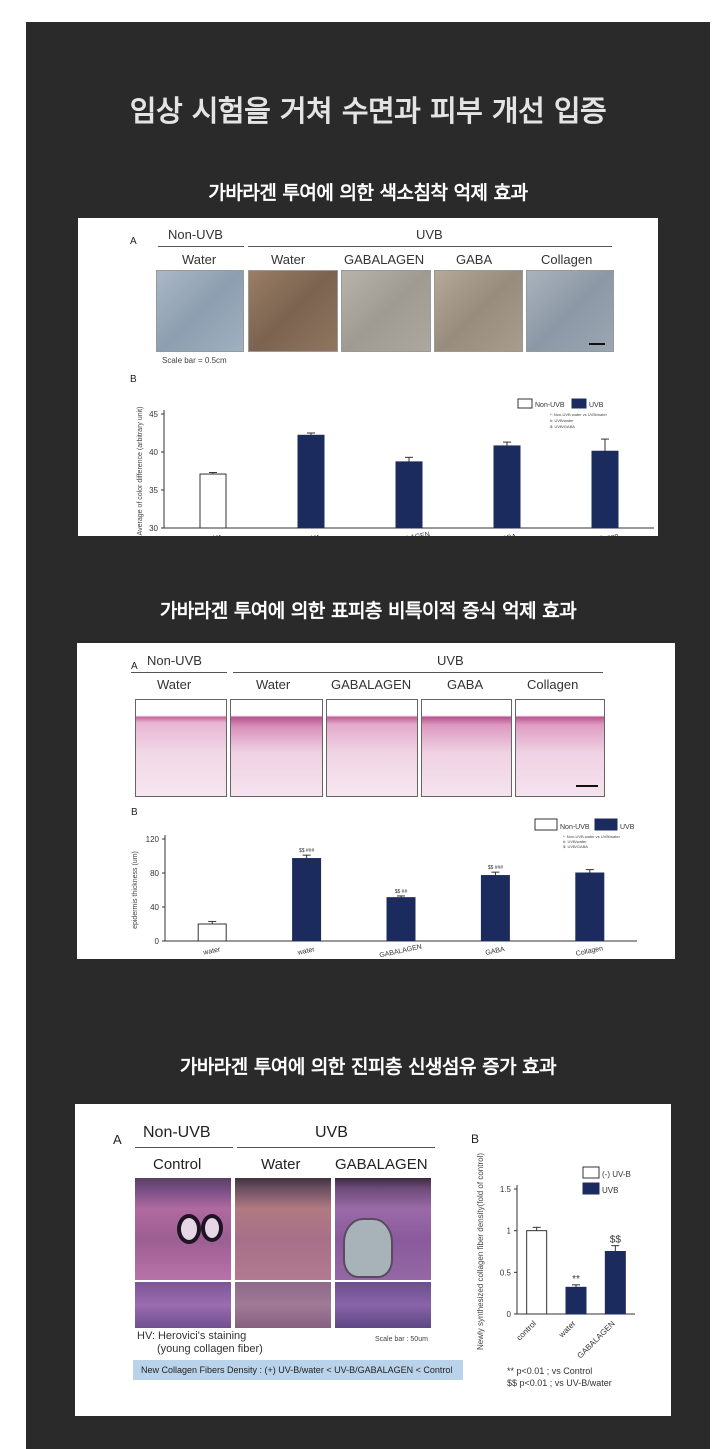  I want to click on significance-mark: **, so click(576, 1279).